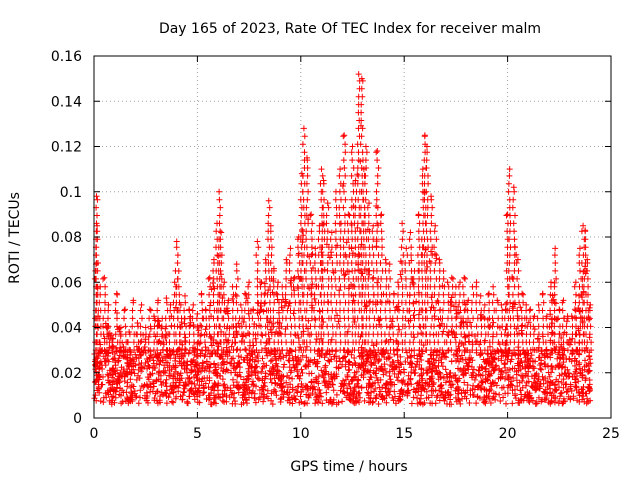 Image resolution: width=640 pixels, height=480 pixels. What do you see at coordinates (197, 434) in the screenshot?
I see `x-tick-label: 5` at bounding box center [197, 434].